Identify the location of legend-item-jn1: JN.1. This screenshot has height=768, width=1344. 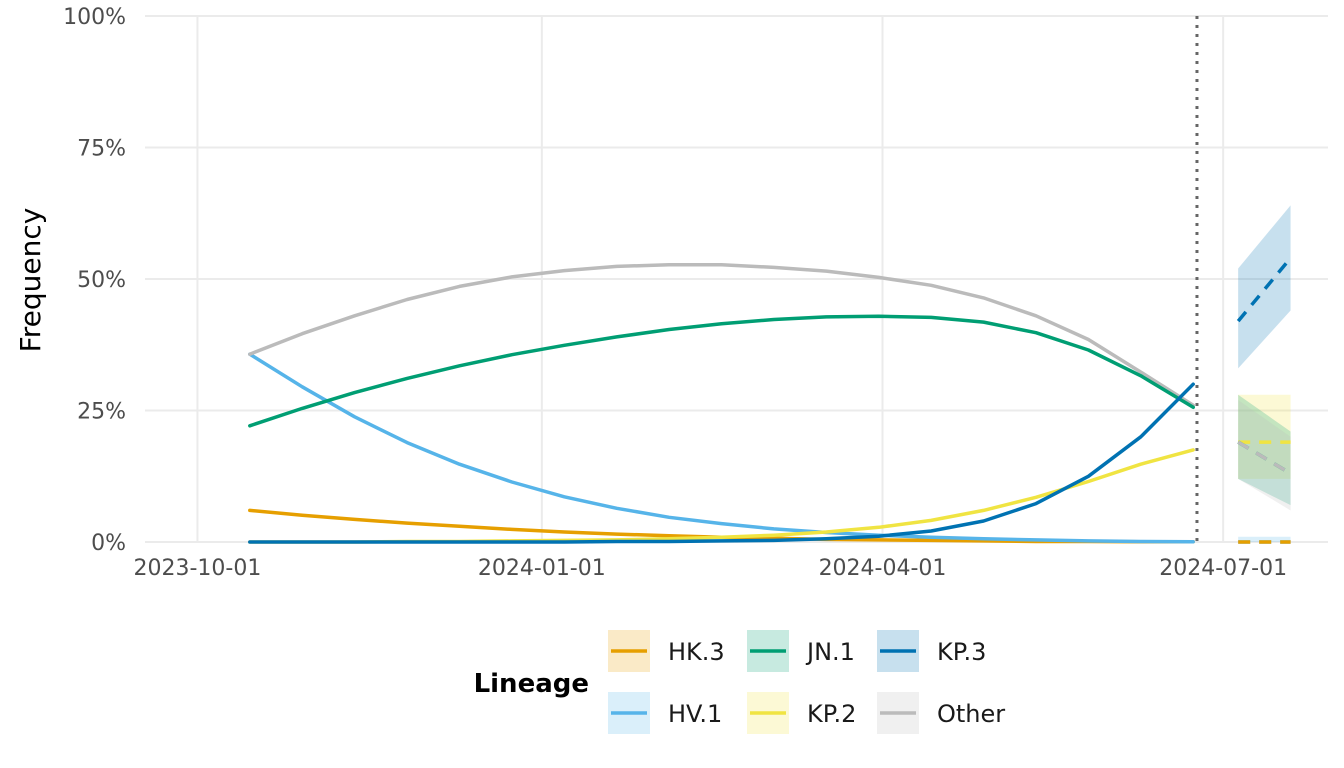
(801, 651).